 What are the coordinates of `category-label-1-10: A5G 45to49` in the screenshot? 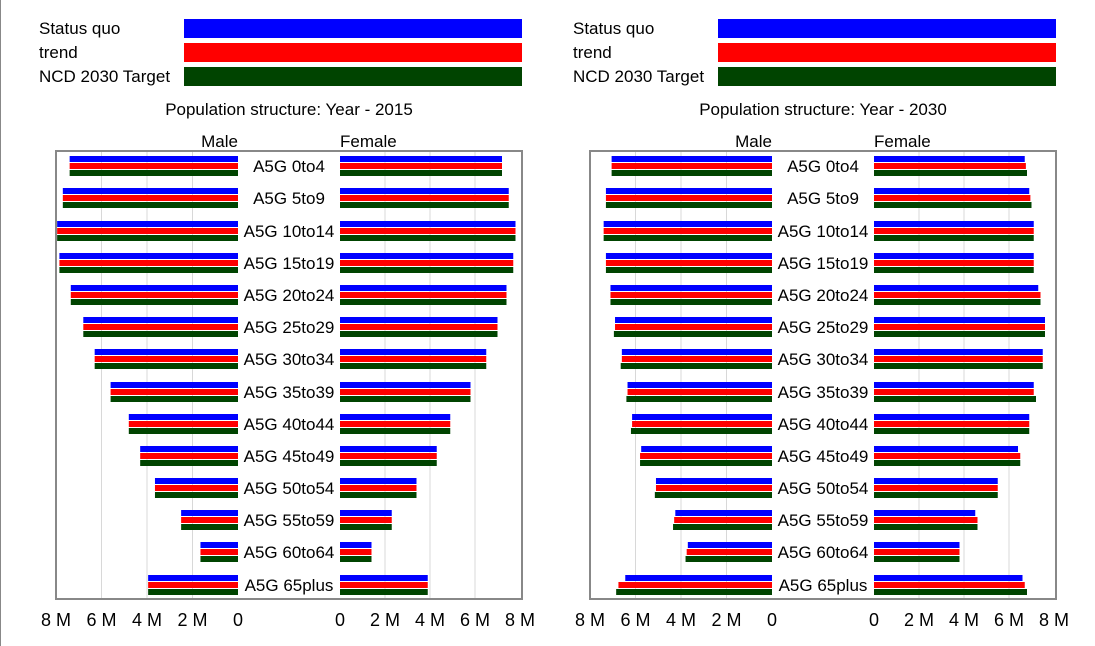 It's located at (289, 456).